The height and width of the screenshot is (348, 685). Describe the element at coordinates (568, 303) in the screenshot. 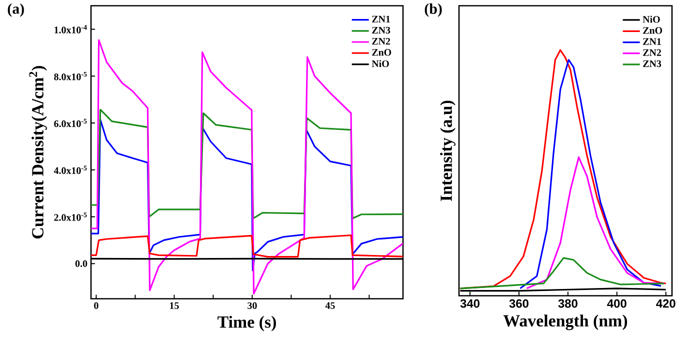

I see `x-tick-label: 380` at that location.